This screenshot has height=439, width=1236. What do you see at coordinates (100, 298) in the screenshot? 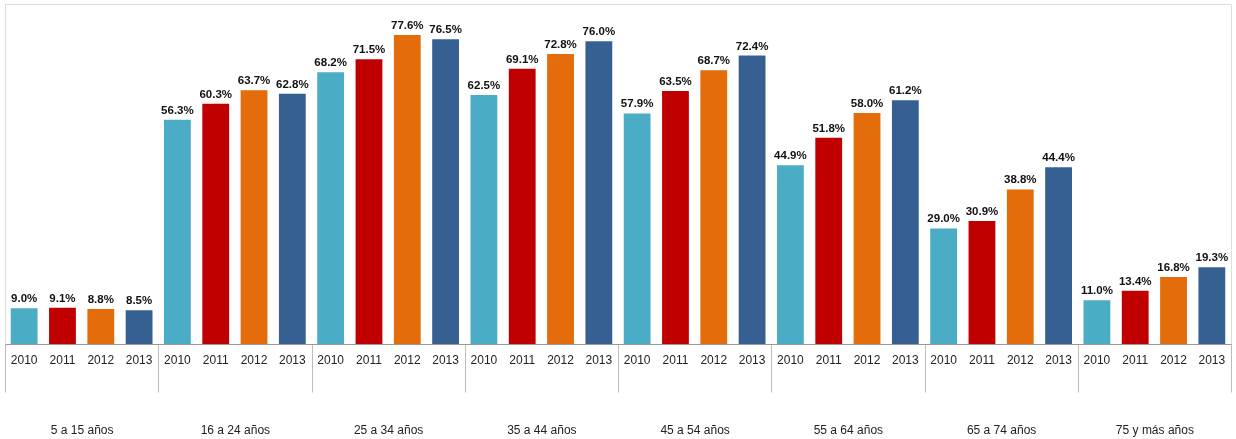
I see `data-label: 8.8%` at bounding box center [100, 298].